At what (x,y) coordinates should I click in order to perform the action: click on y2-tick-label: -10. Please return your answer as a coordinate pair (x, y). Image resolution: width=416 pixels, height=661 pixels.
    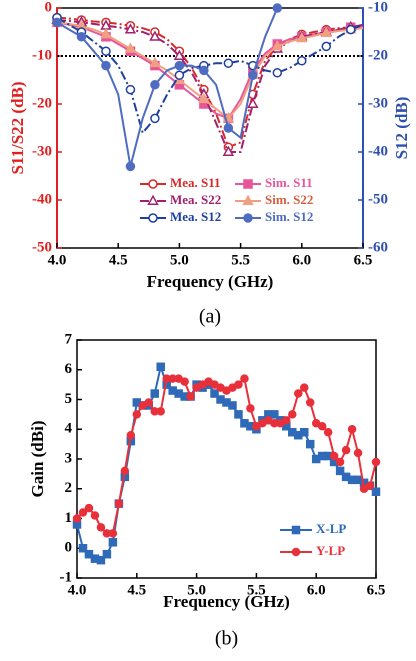
    Looking at the image, I should click on (378, 7).